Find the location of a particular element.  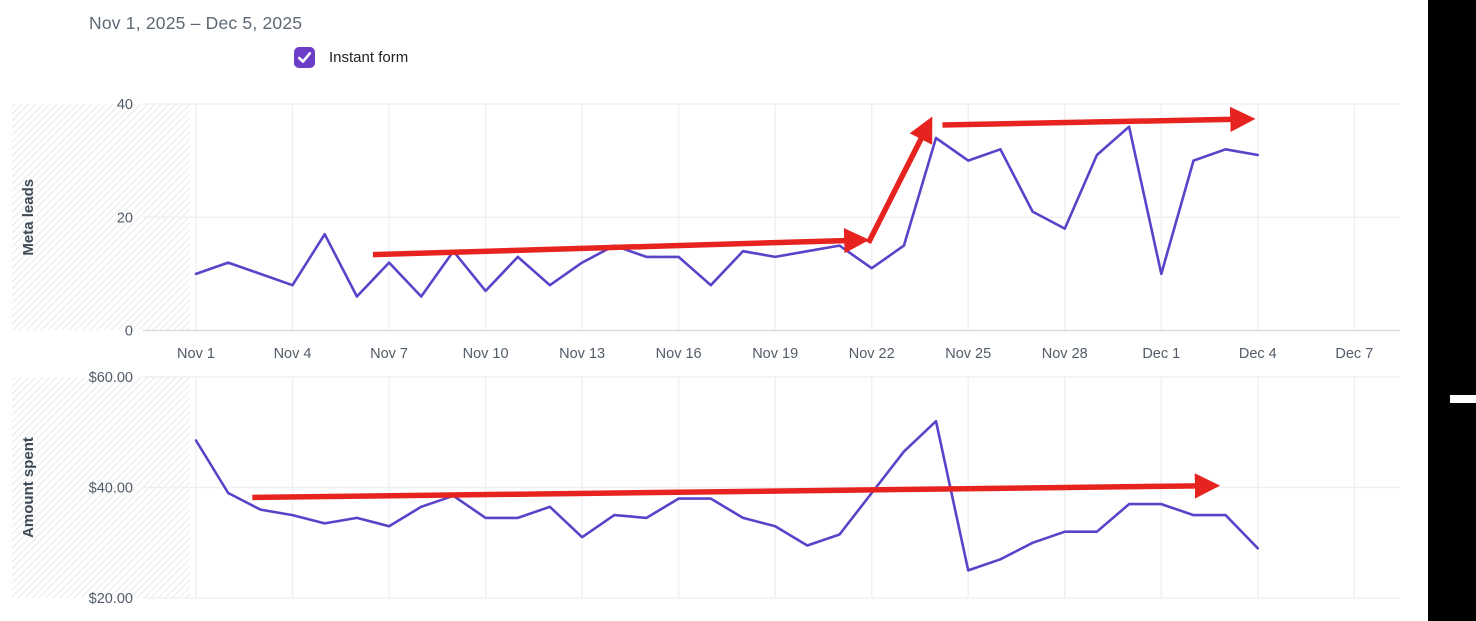

x-tick-label: Nov 19 is located at coordinates (775, 354).